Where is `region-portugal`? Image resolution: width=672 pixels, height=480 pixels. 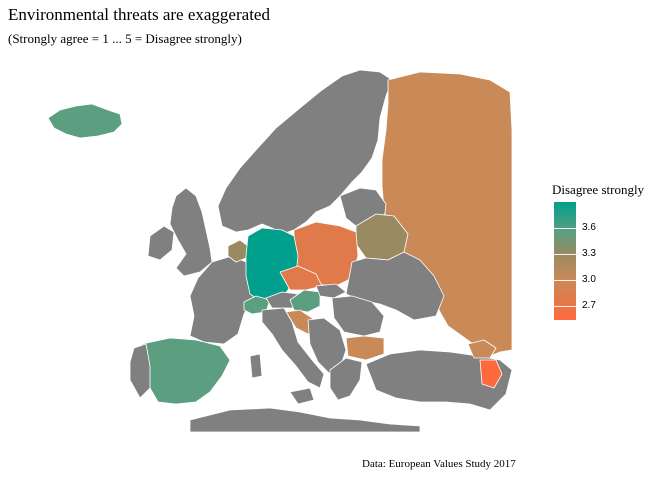 region-portugal is located at coordinates (140, 371).